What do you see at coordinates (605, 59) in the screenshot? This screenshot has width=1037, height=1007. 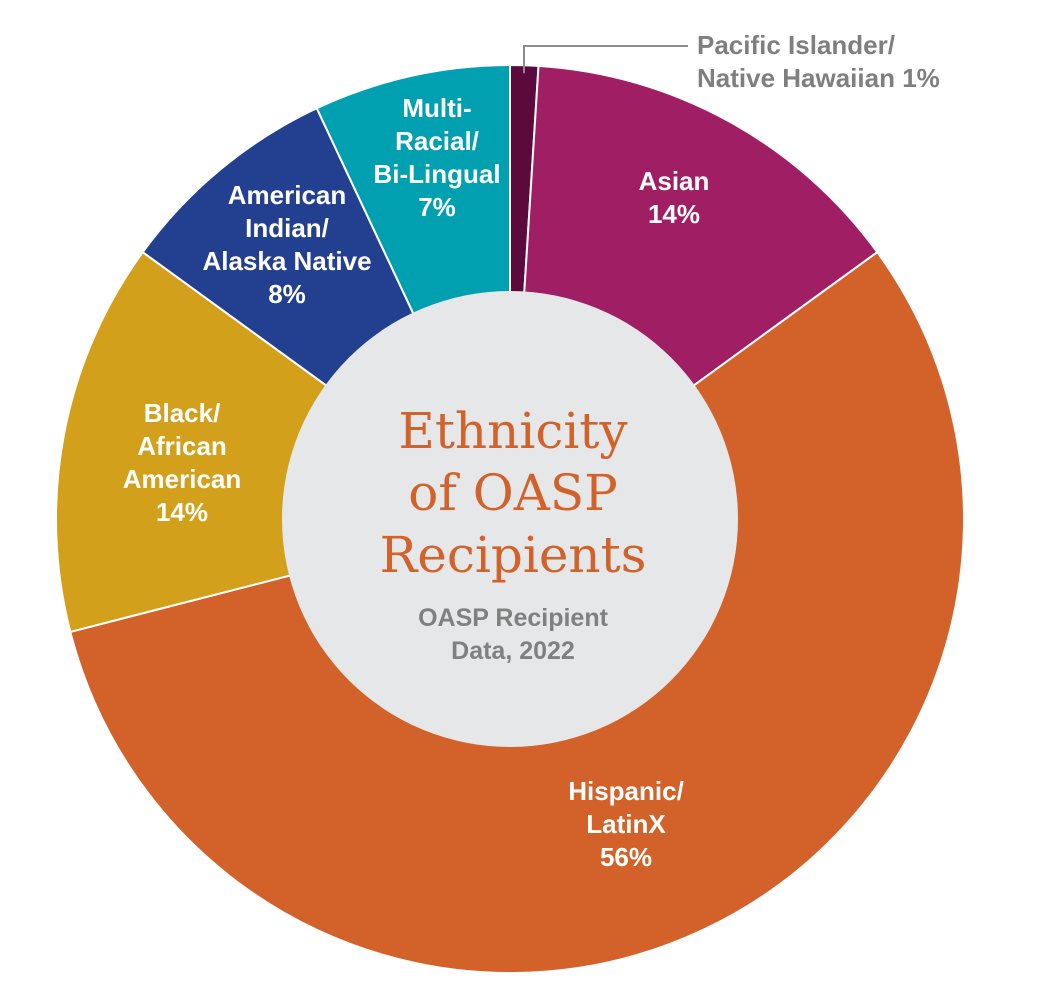 I see `callout-line` at bounding box center [605, 59].